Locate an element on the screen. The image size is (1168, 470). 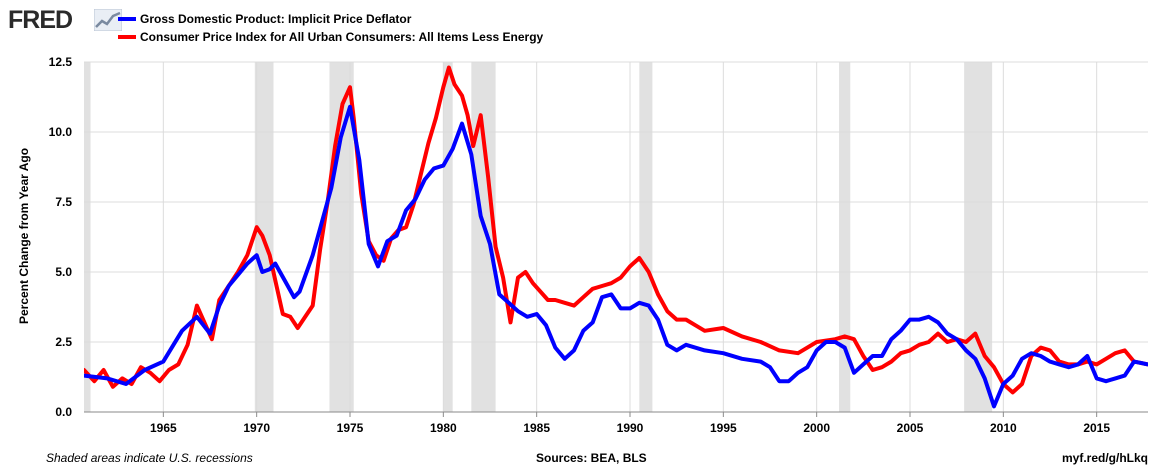
y-tick-label-3: 7.5 is located at coordinates (63, 202).